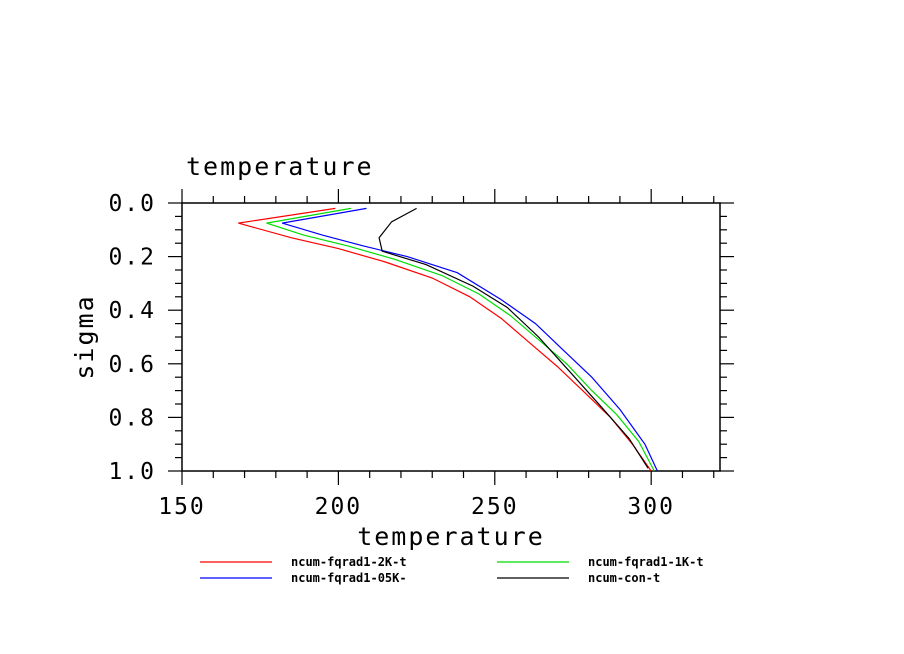 The image size is (904, 654). Describe the element at coordinates (495, 507) in the screenshot. I see `x-tick-label: 250` at that location.